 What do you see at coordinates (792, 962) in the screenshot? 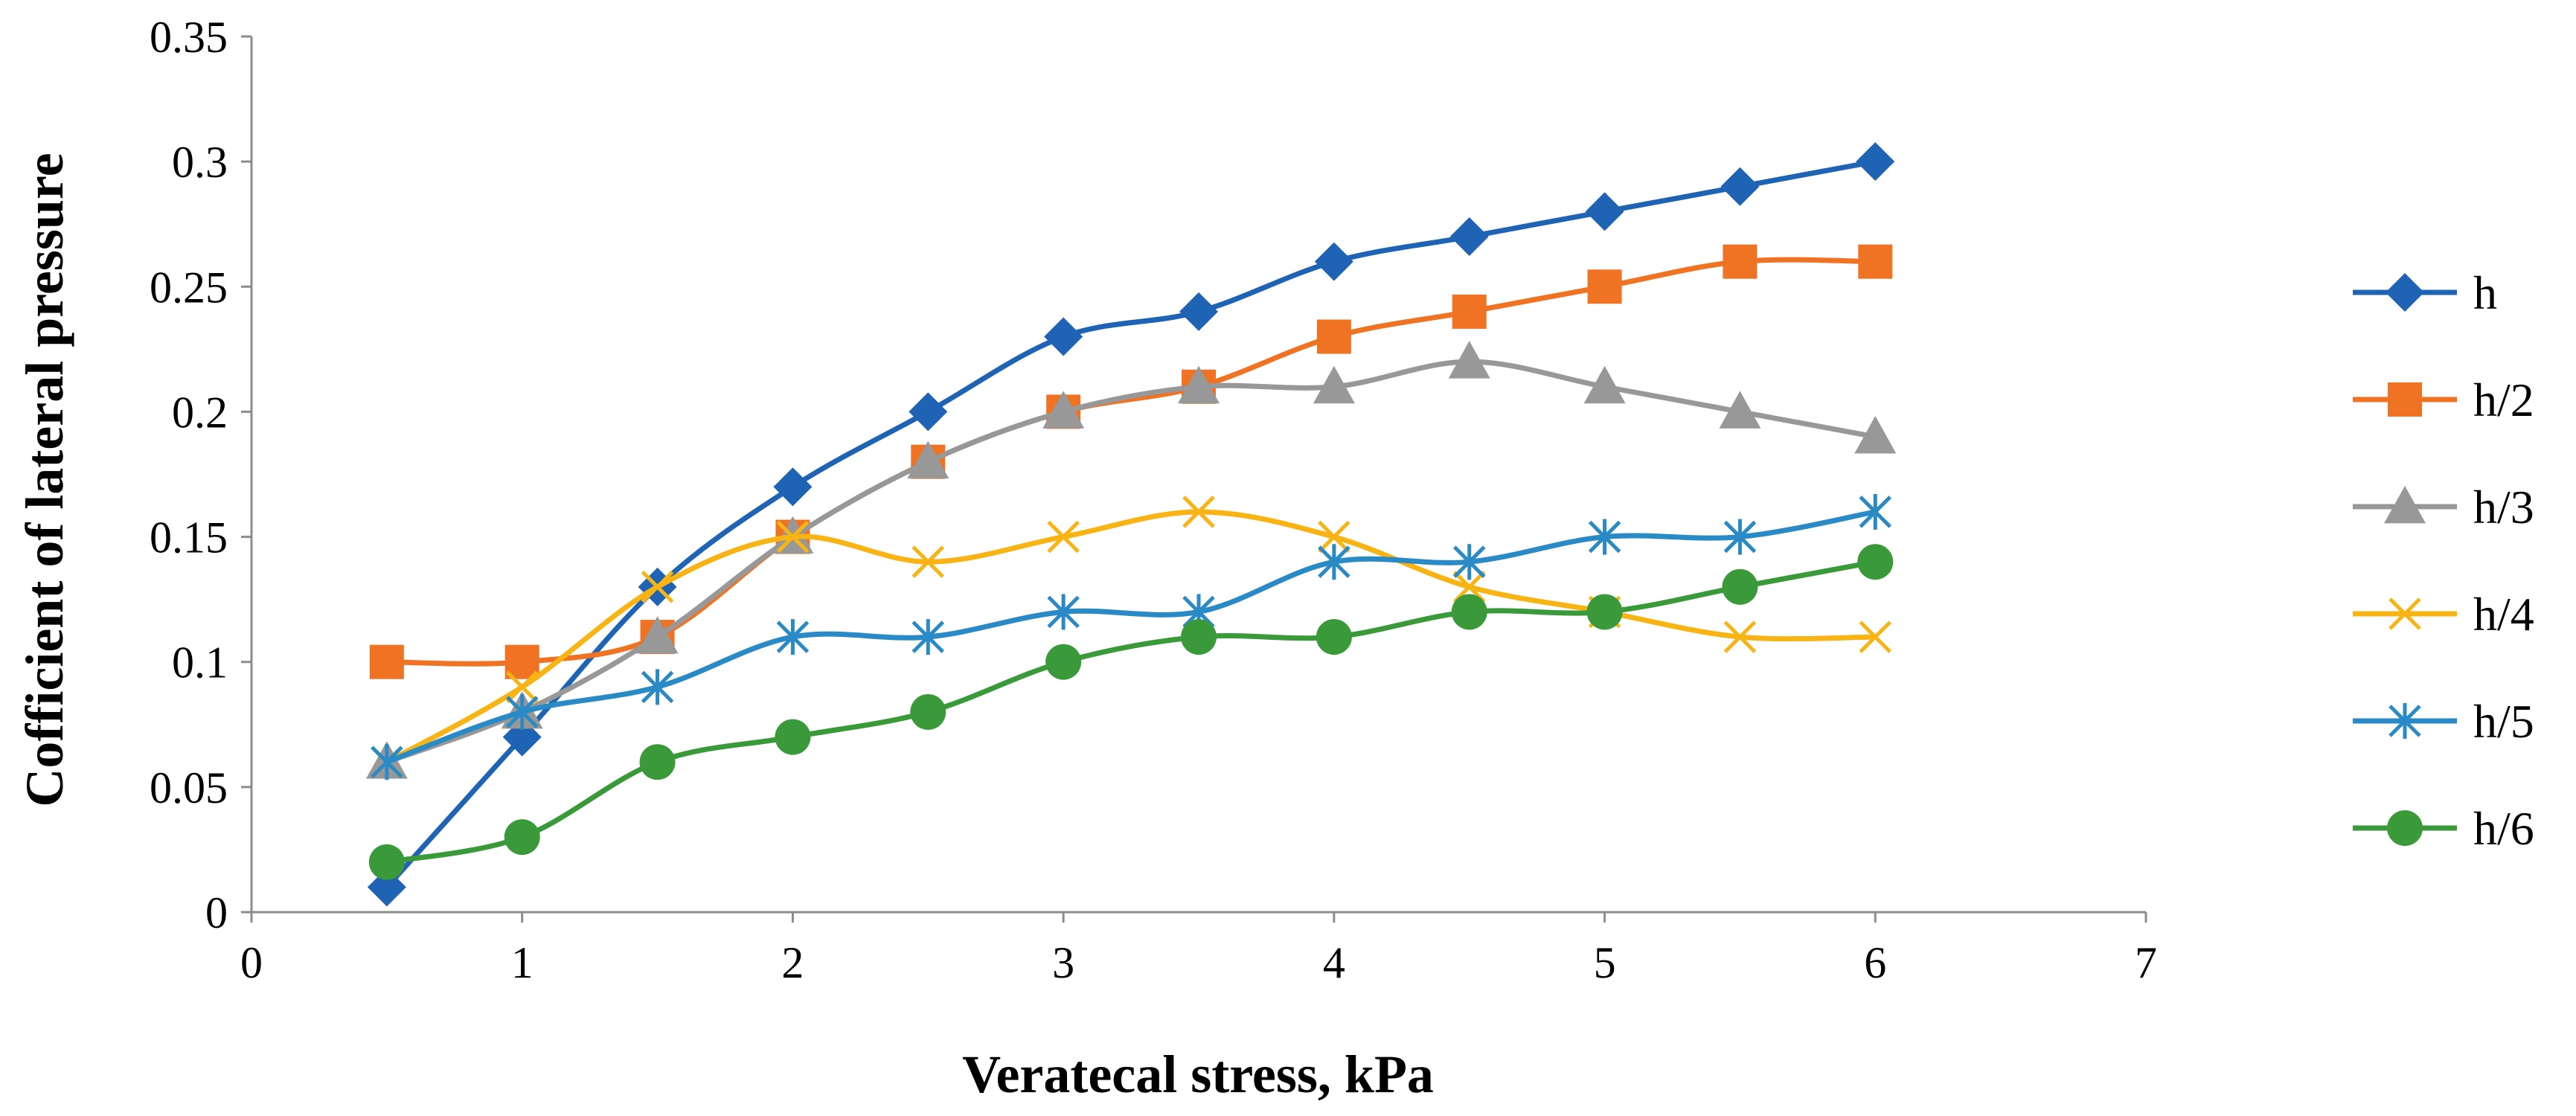
I see `x-tick-label: 2` at bounding box center [792, 962].